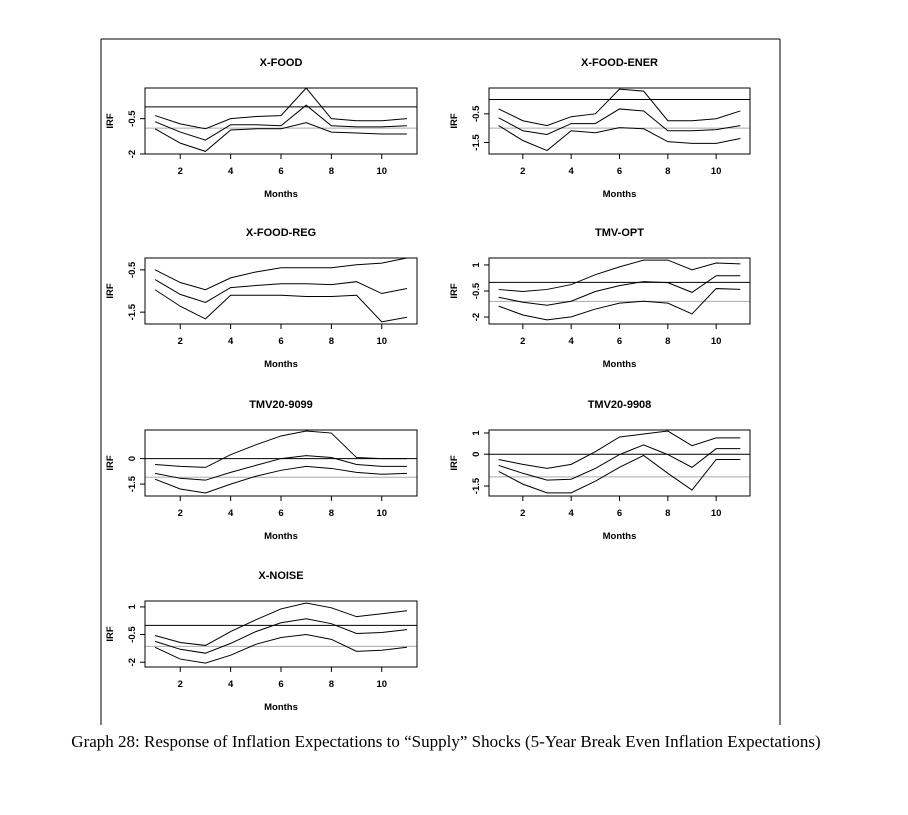  I want to click on chart-title: X-FOOD, so click(281, 63).